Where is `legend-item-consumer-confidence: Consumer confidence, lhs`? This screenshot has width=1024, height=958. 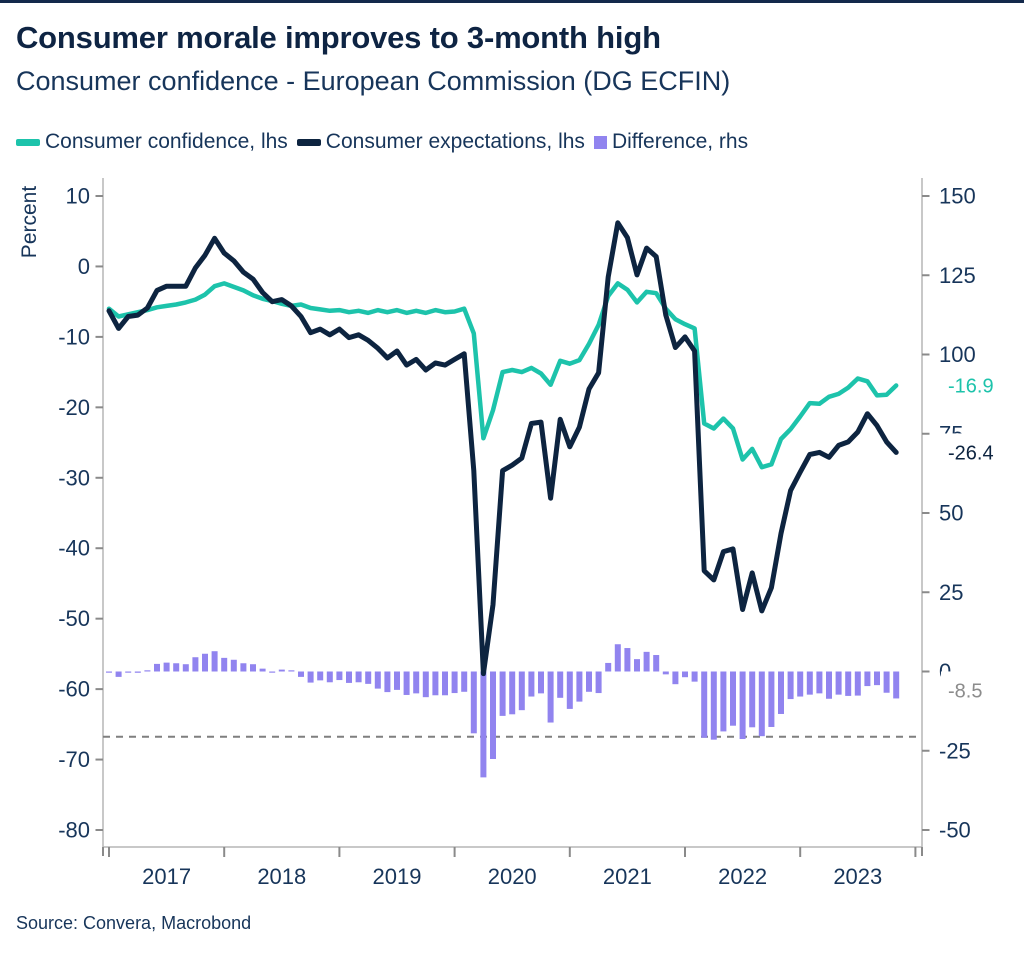 legend-item-consumer-confidence: Consumer confidence, lhs is located at coordinates (152, 142).